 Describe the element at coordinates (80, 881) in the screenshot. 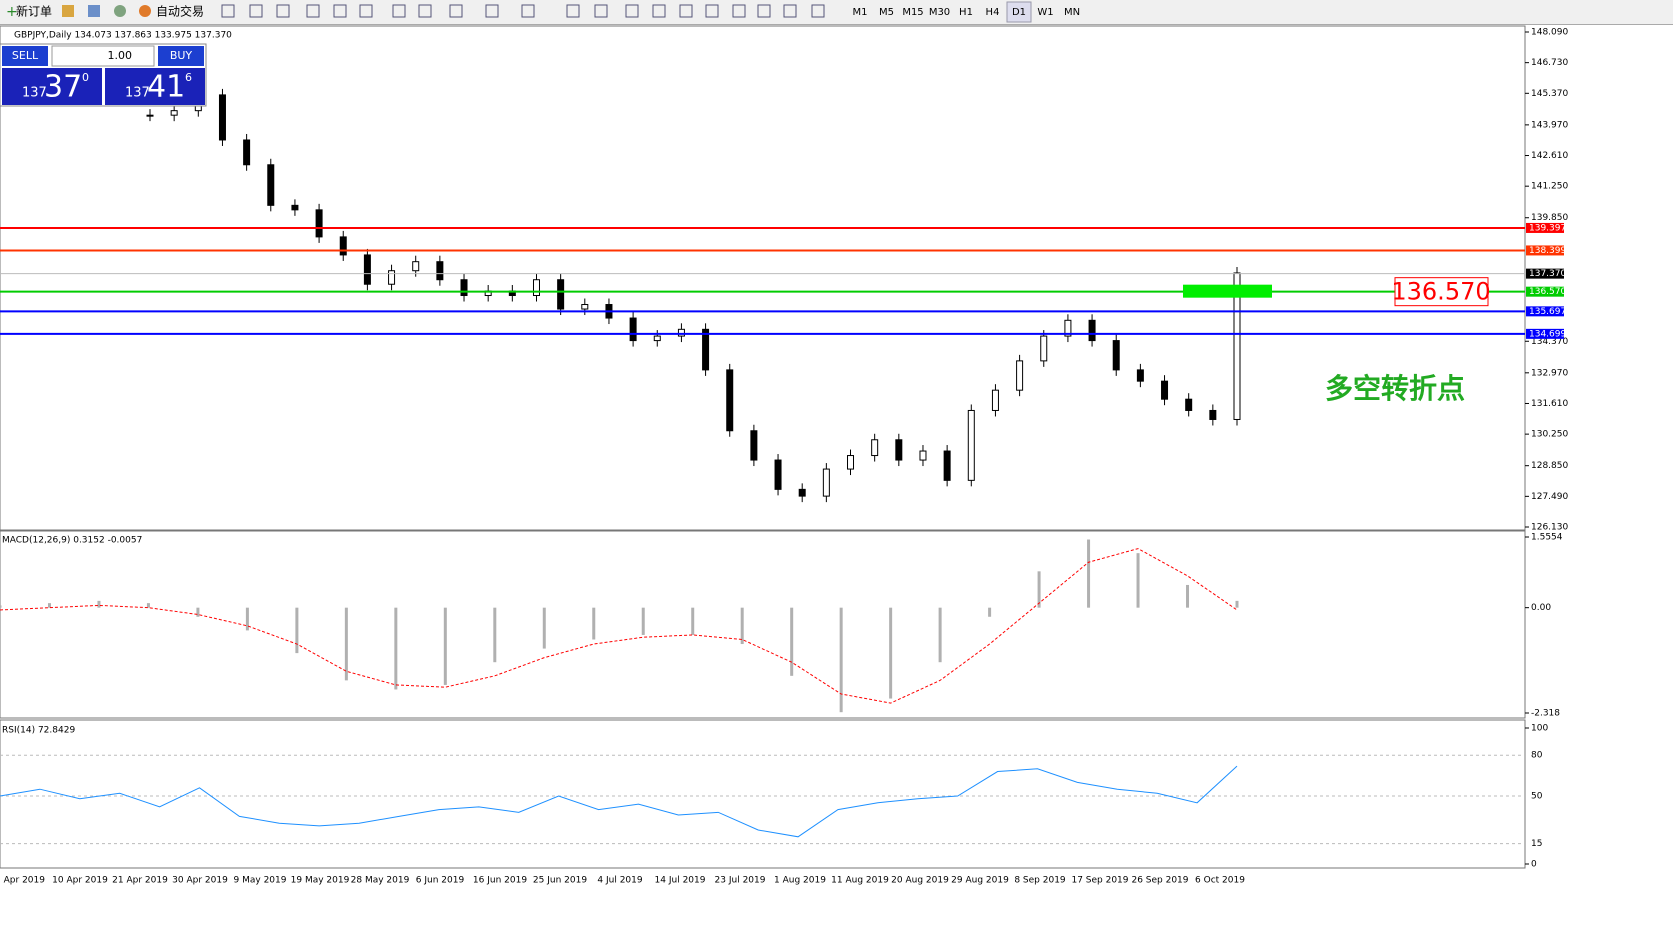

I see `x-tick-label: 10 Apr 2019` at that location.